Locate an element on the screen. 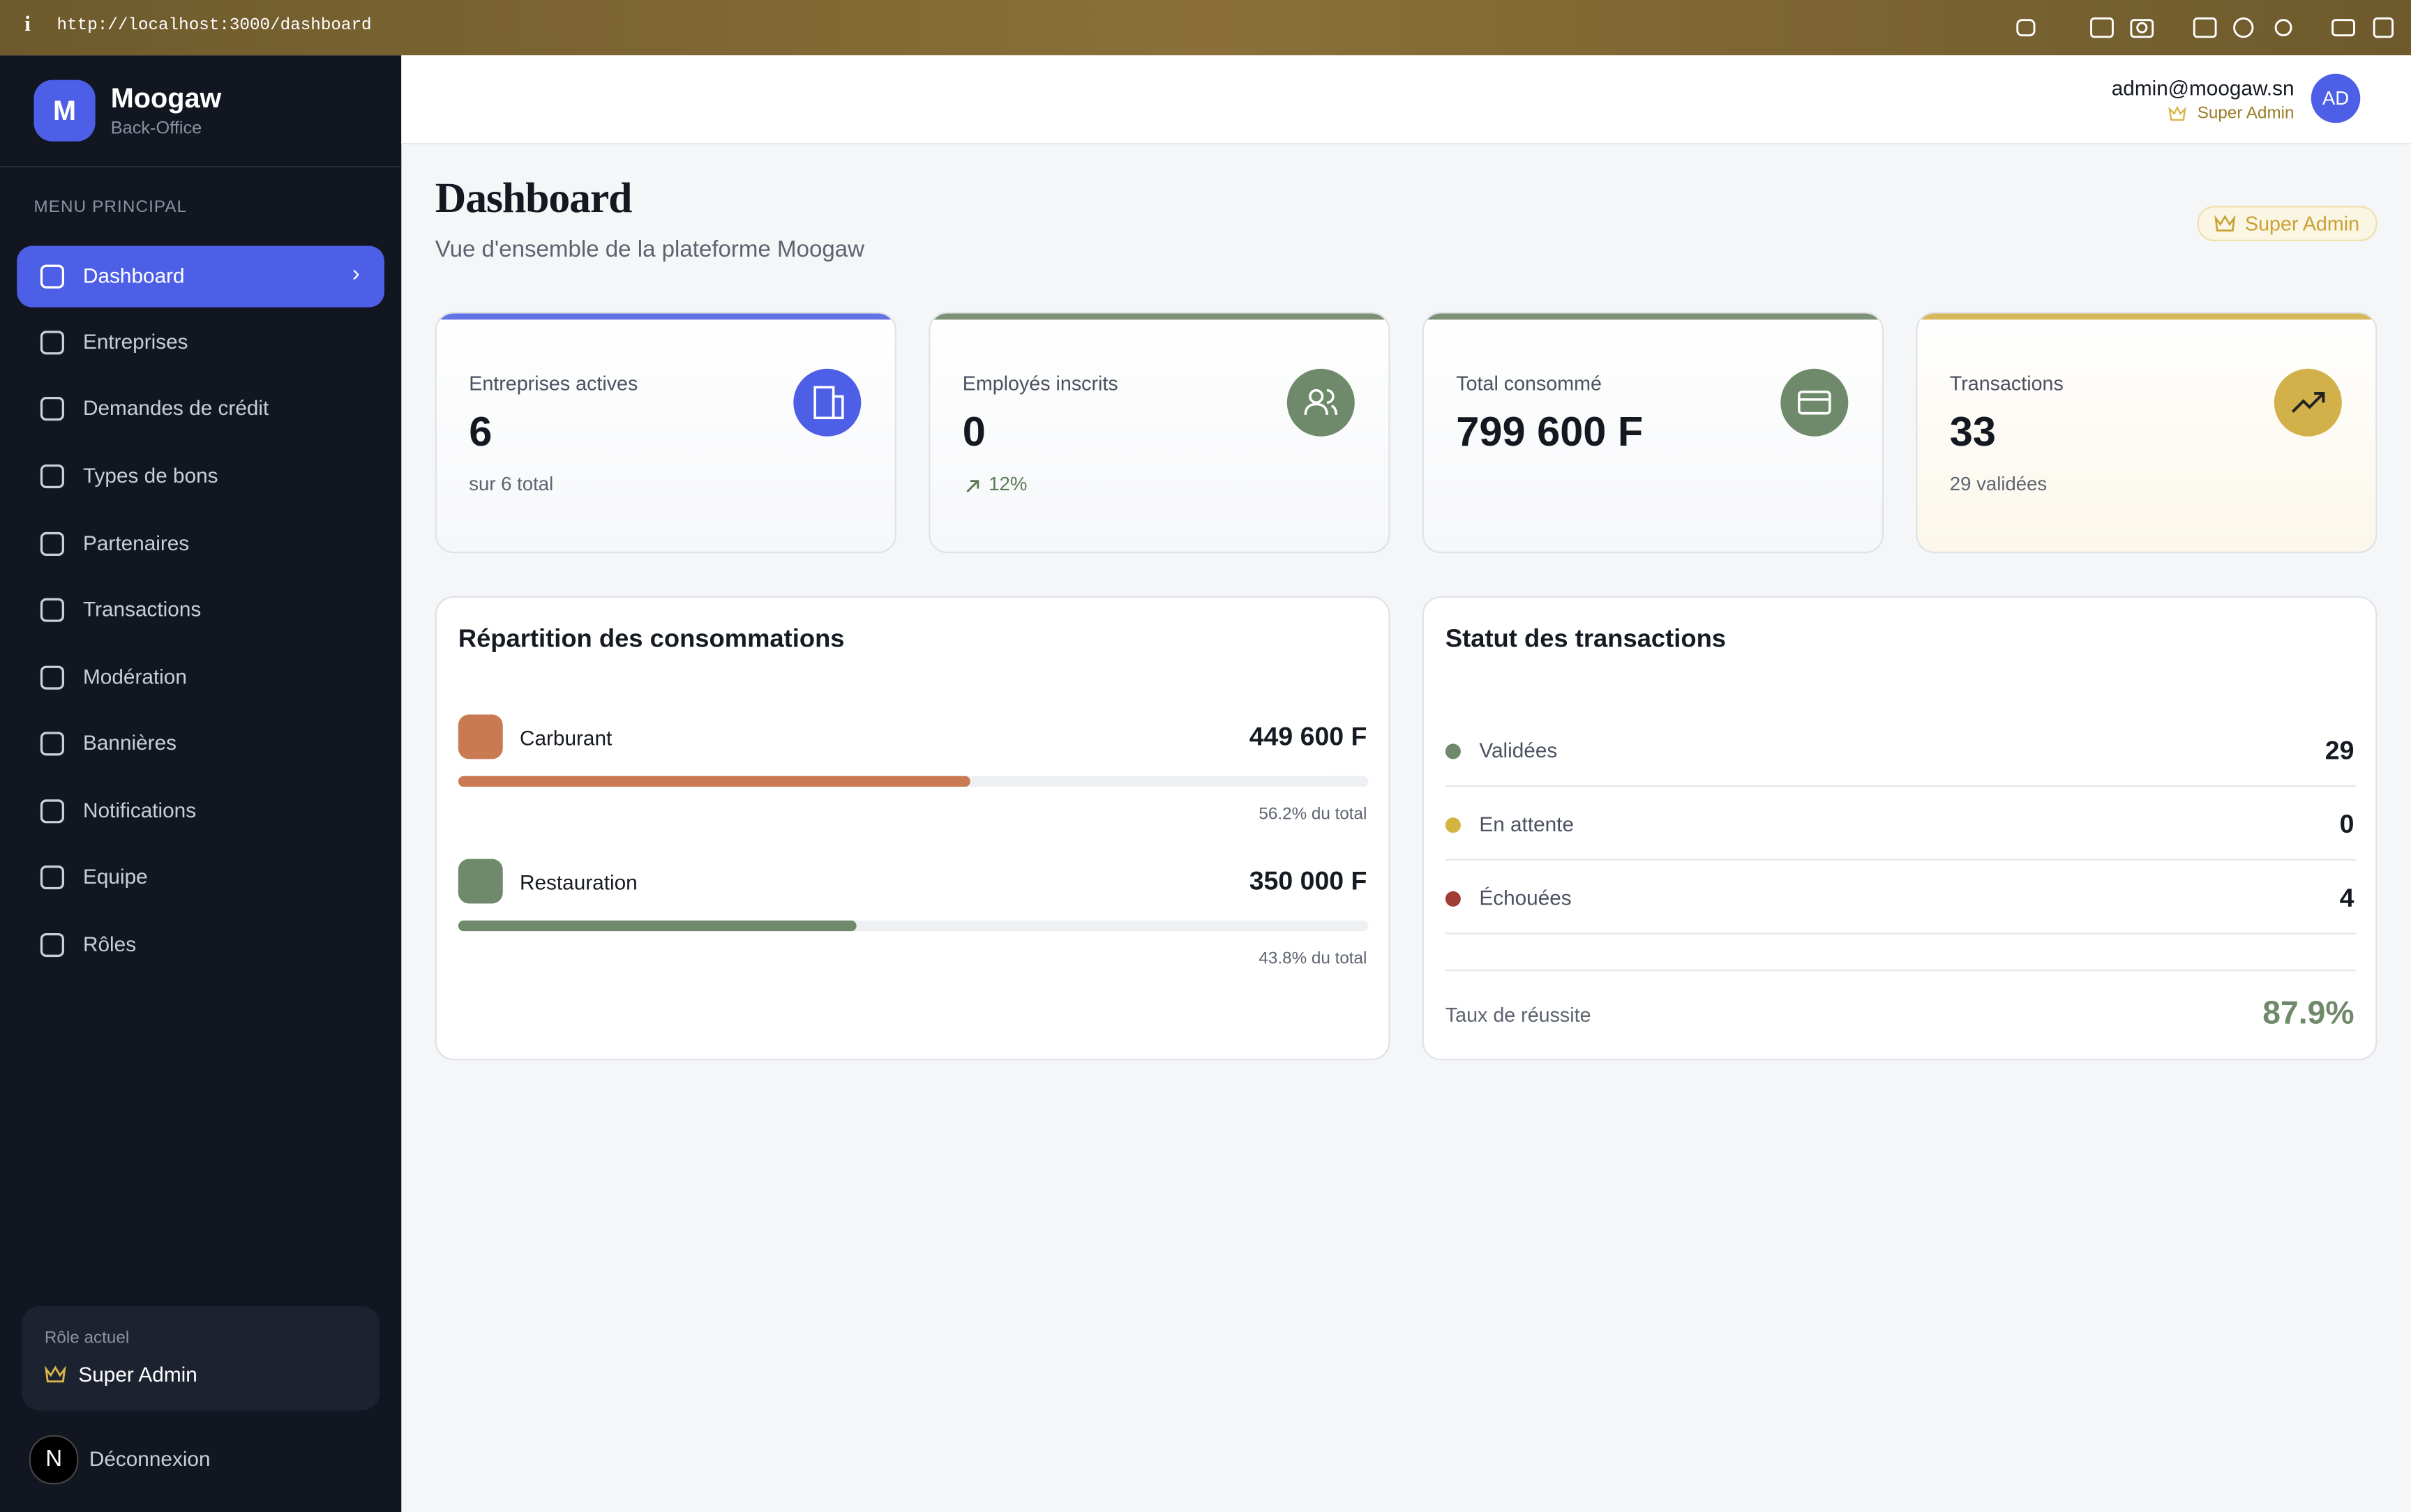 This screenshot has height=1512, width=2411. nav-label: Dashboard is located at coordinates (134, 276).